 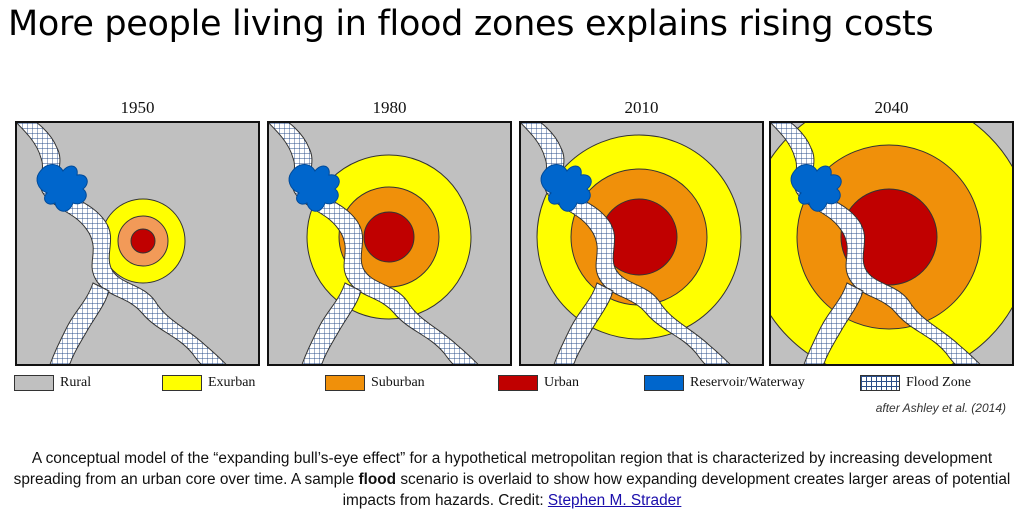 I want to click on panel-1950-map, so click(x=128, y=243).